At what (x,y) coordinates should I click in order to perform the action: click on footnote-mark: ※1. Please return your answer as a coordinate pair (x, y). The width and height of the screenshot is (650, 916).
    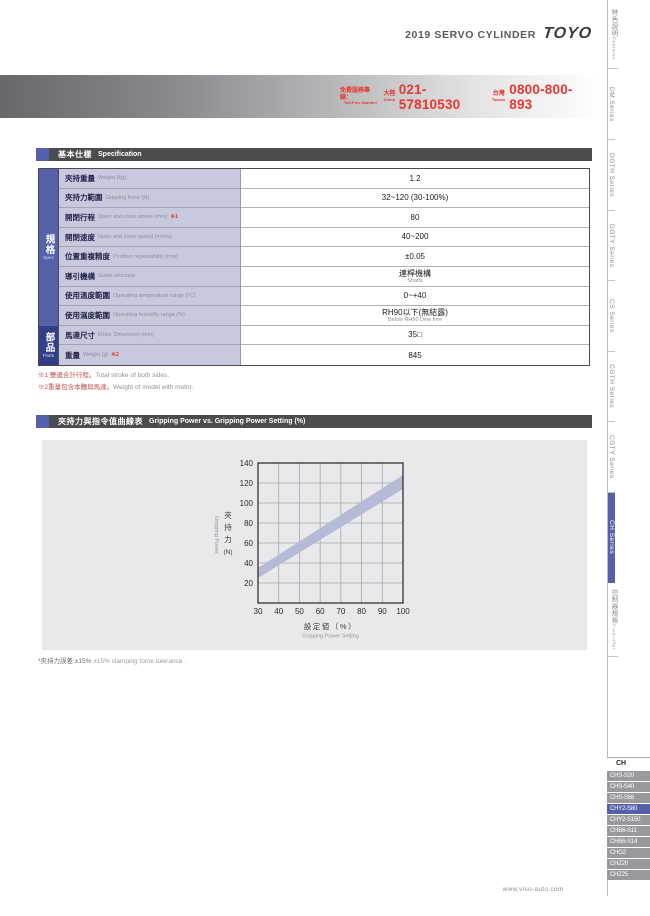
    Looking at the image, I should click on (174, 217).